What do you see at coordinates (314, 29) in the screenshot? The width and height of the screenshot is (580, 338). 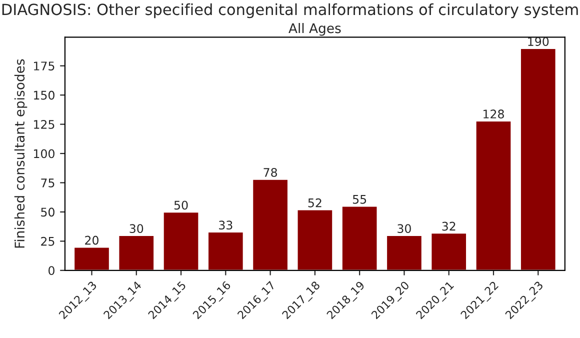 I see `chart-subtitle: All Ages` at bounding box center [314, 29].